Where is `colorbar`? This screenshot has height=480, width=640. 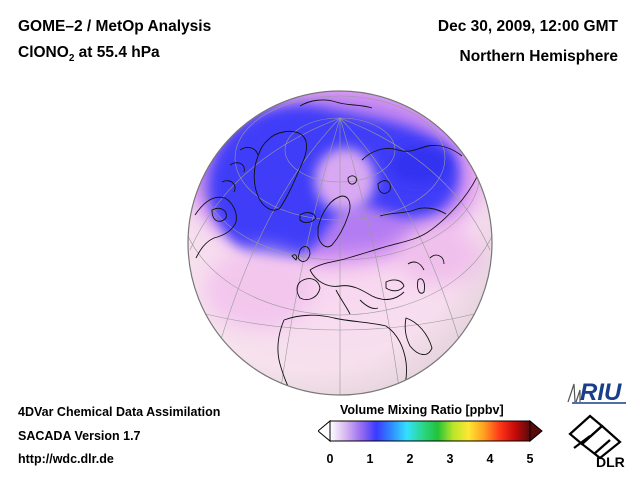 colorbar is located at coordinates (430, 431).